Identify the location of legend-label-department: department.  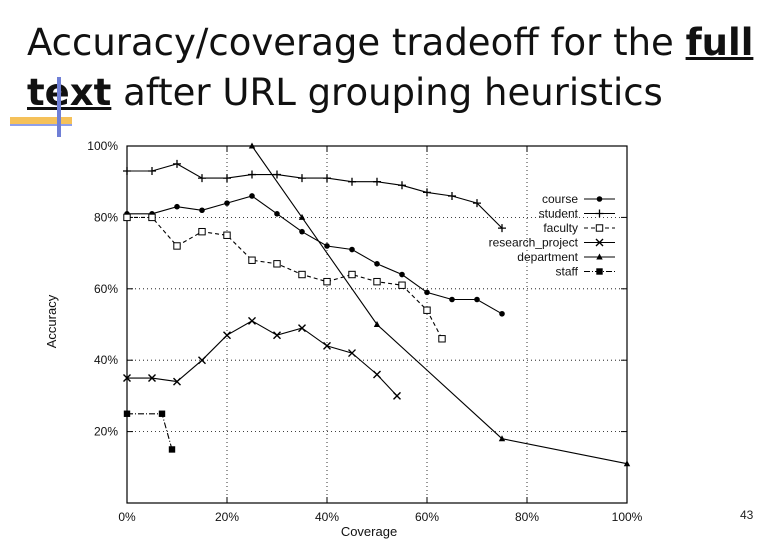
(547, 257).